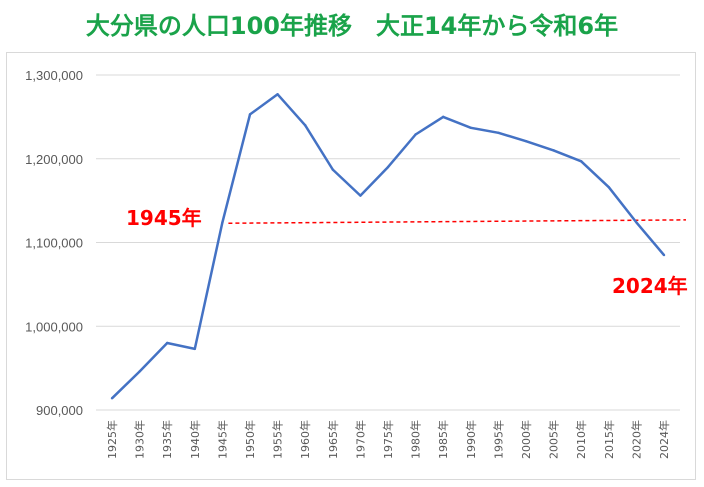 This screenshot has height=487, width=704. Describe the element at coordinates (333, 439) in the screenshot. I see `x-tick-label: 1965年` at that location.